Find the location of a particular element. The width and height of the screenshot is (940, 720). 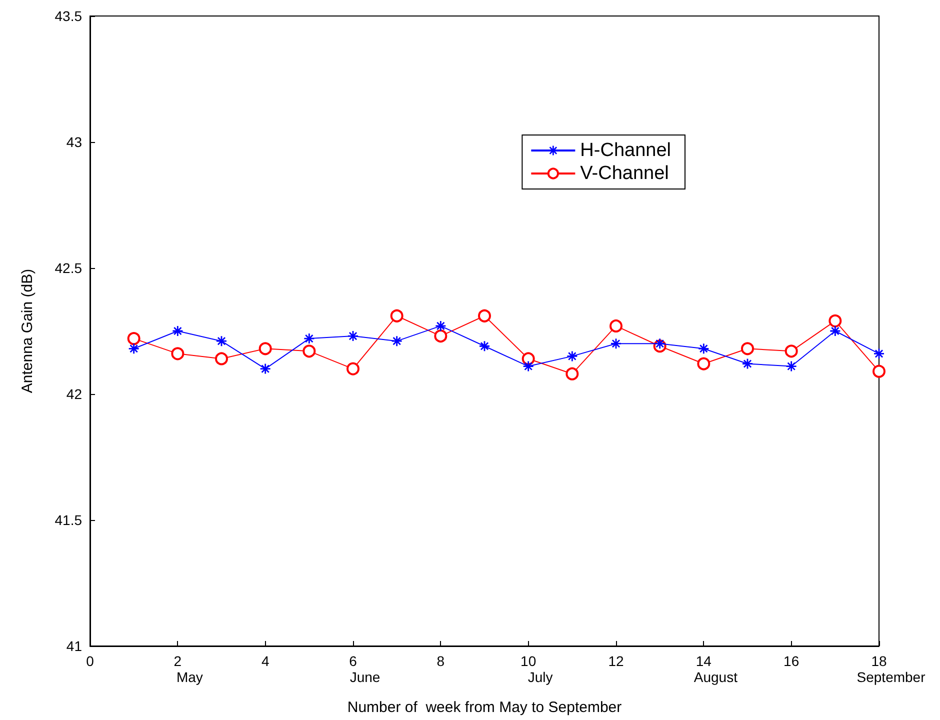

legend-label: V-Channel is located at coordinates (624, 173).